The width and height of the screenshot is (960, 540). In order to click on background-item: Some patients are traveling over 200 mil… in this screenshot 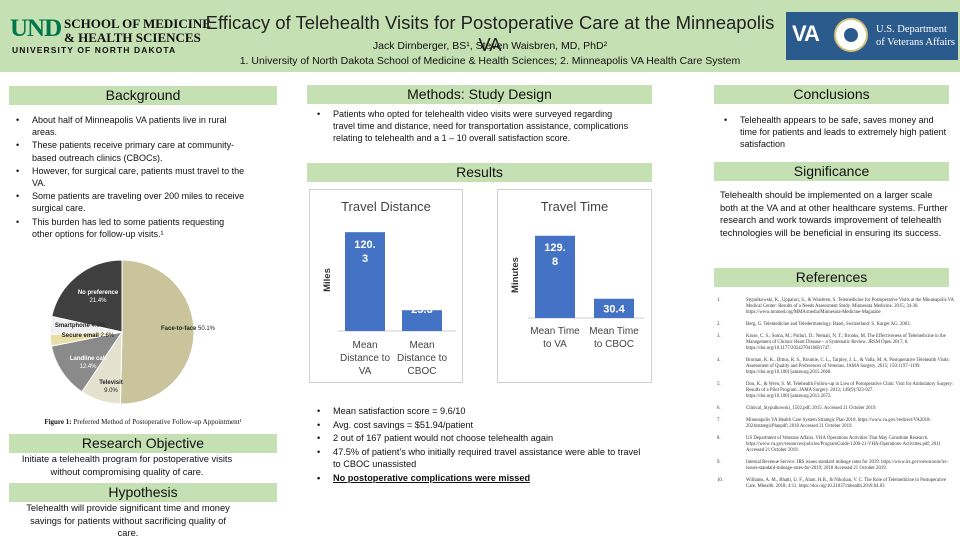, I will do `click(128, 202)`.